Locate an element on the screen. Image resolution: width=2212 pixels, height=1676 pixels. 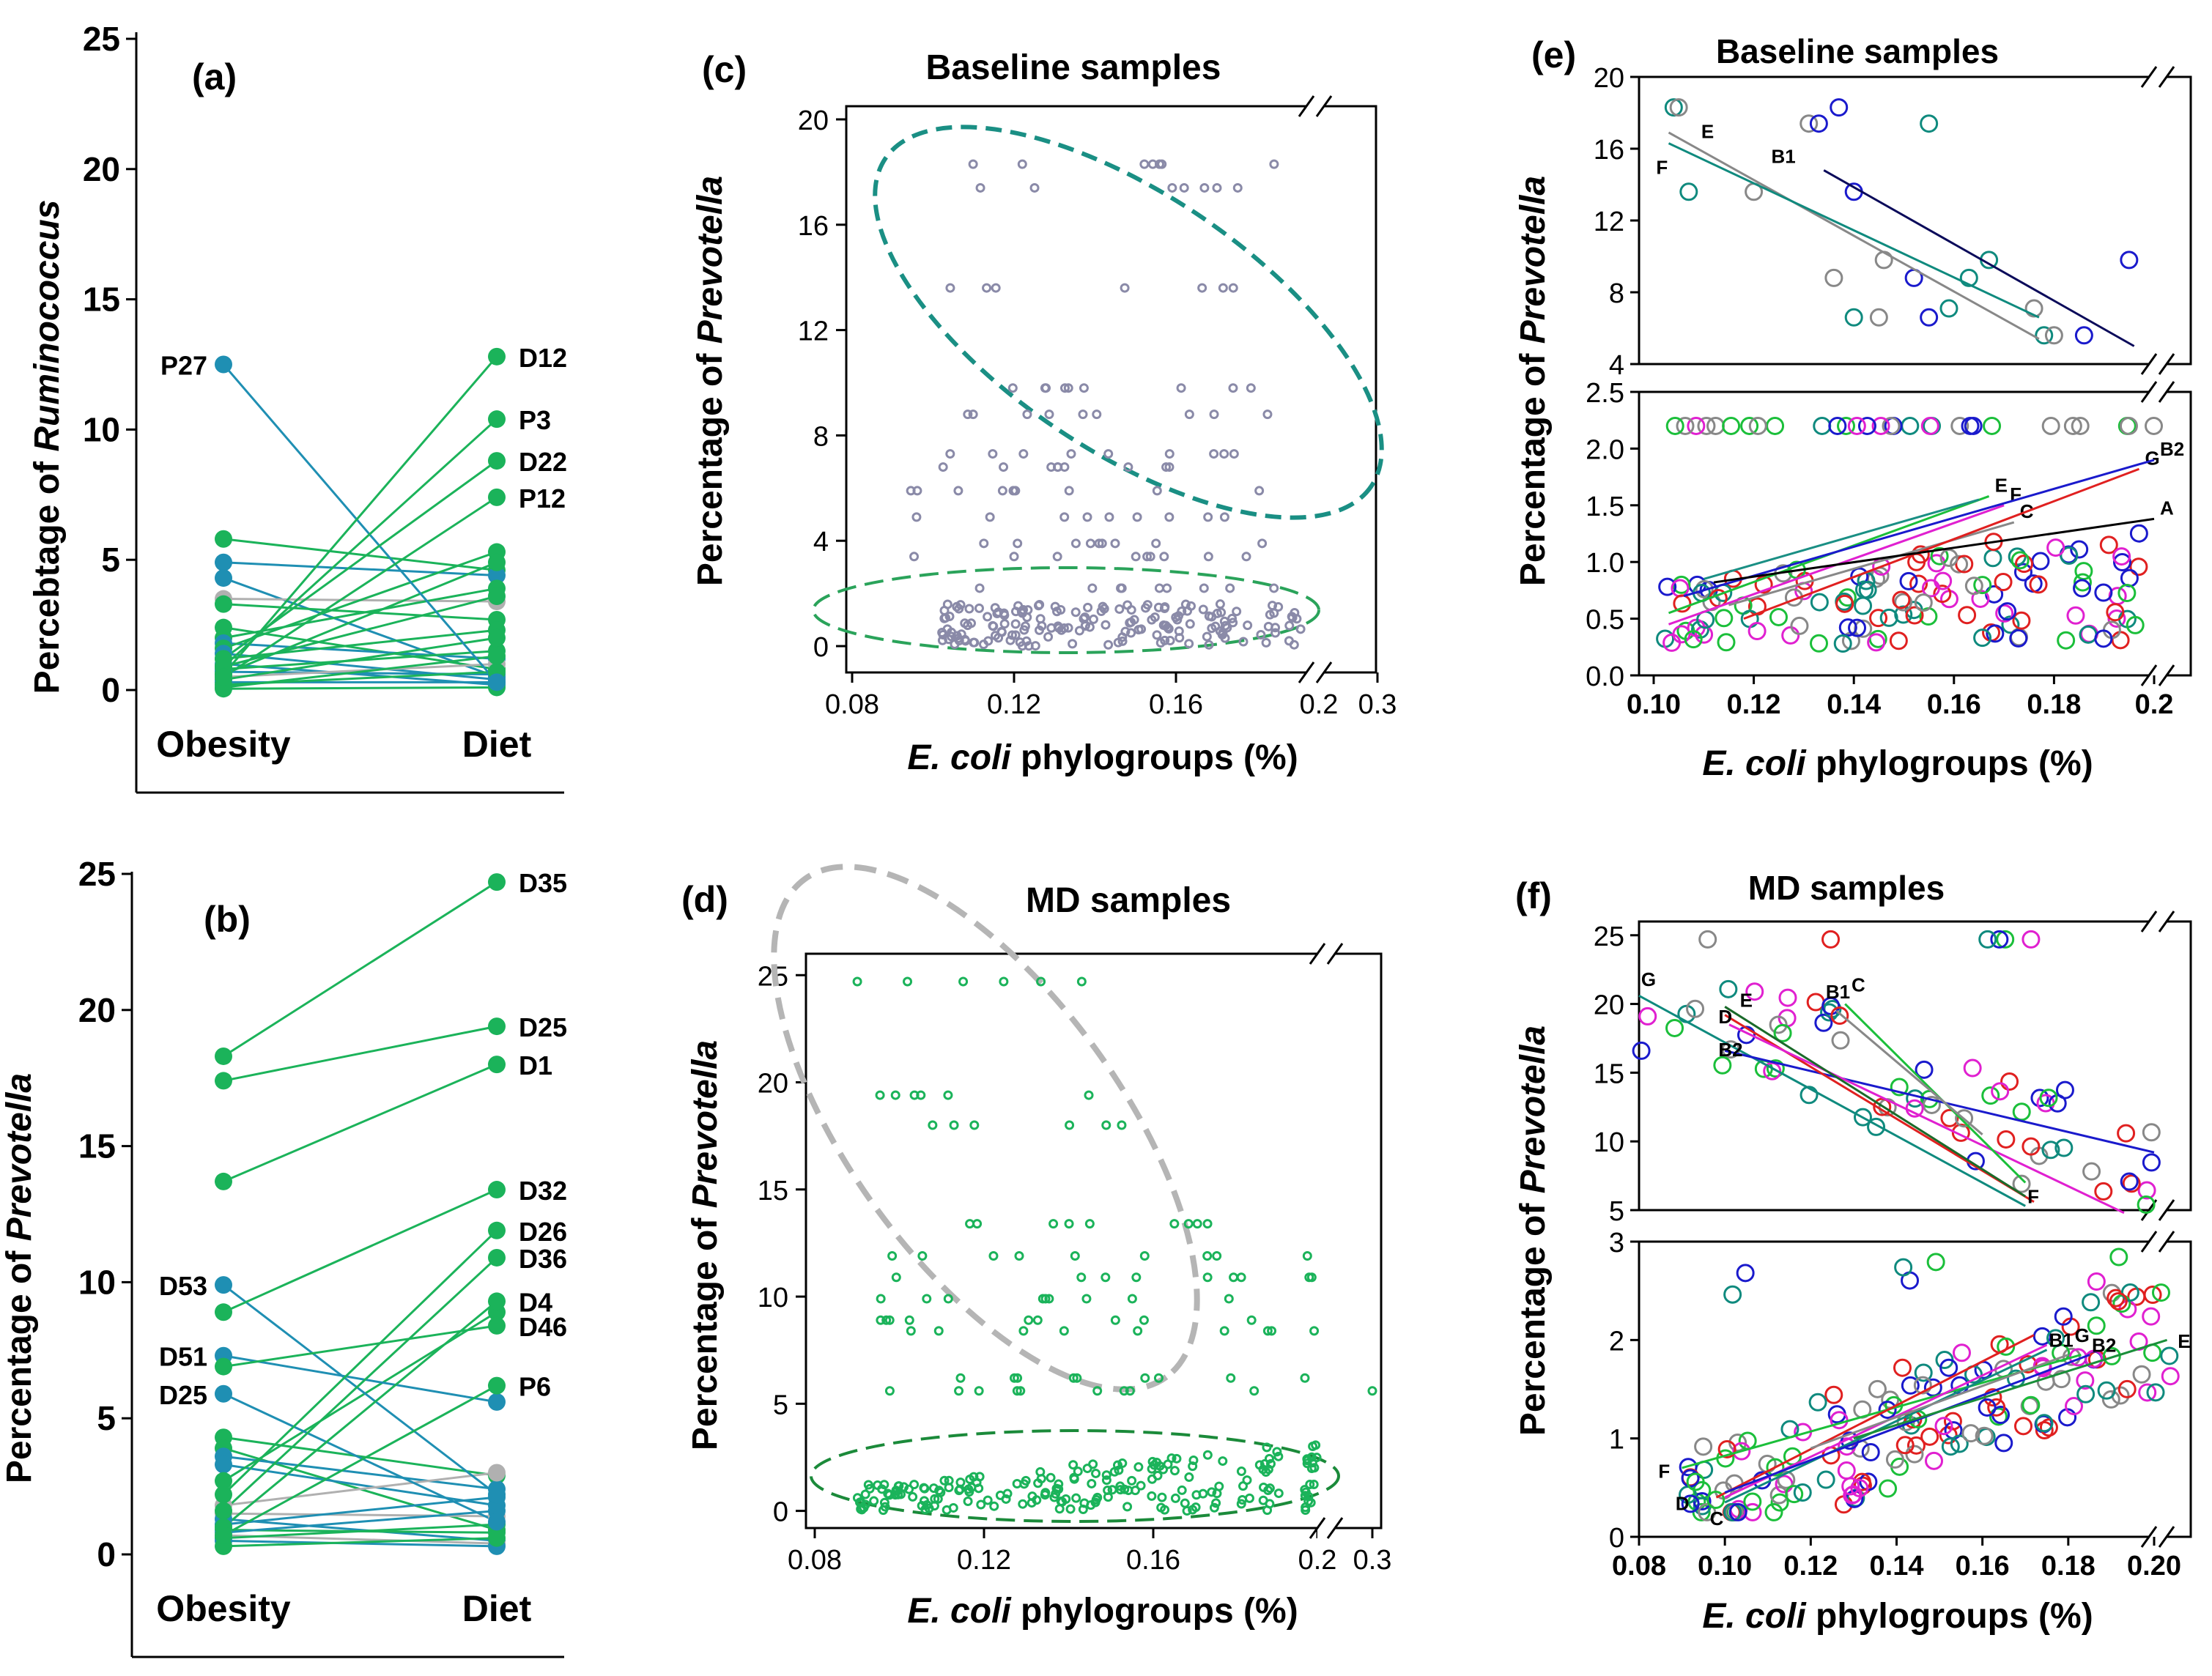
panel-e-top-y-tick-label: 4 is located at coordinates (1617, 365).